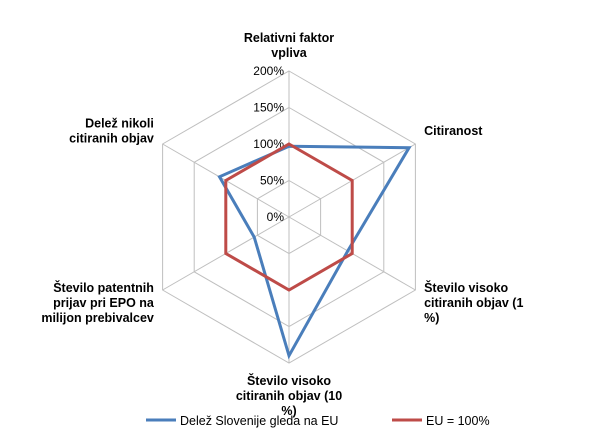 Image resolution: width=605 pixels, height=448 pixels. I want to click on category-label-line: Citiranost, so click(453, 131).